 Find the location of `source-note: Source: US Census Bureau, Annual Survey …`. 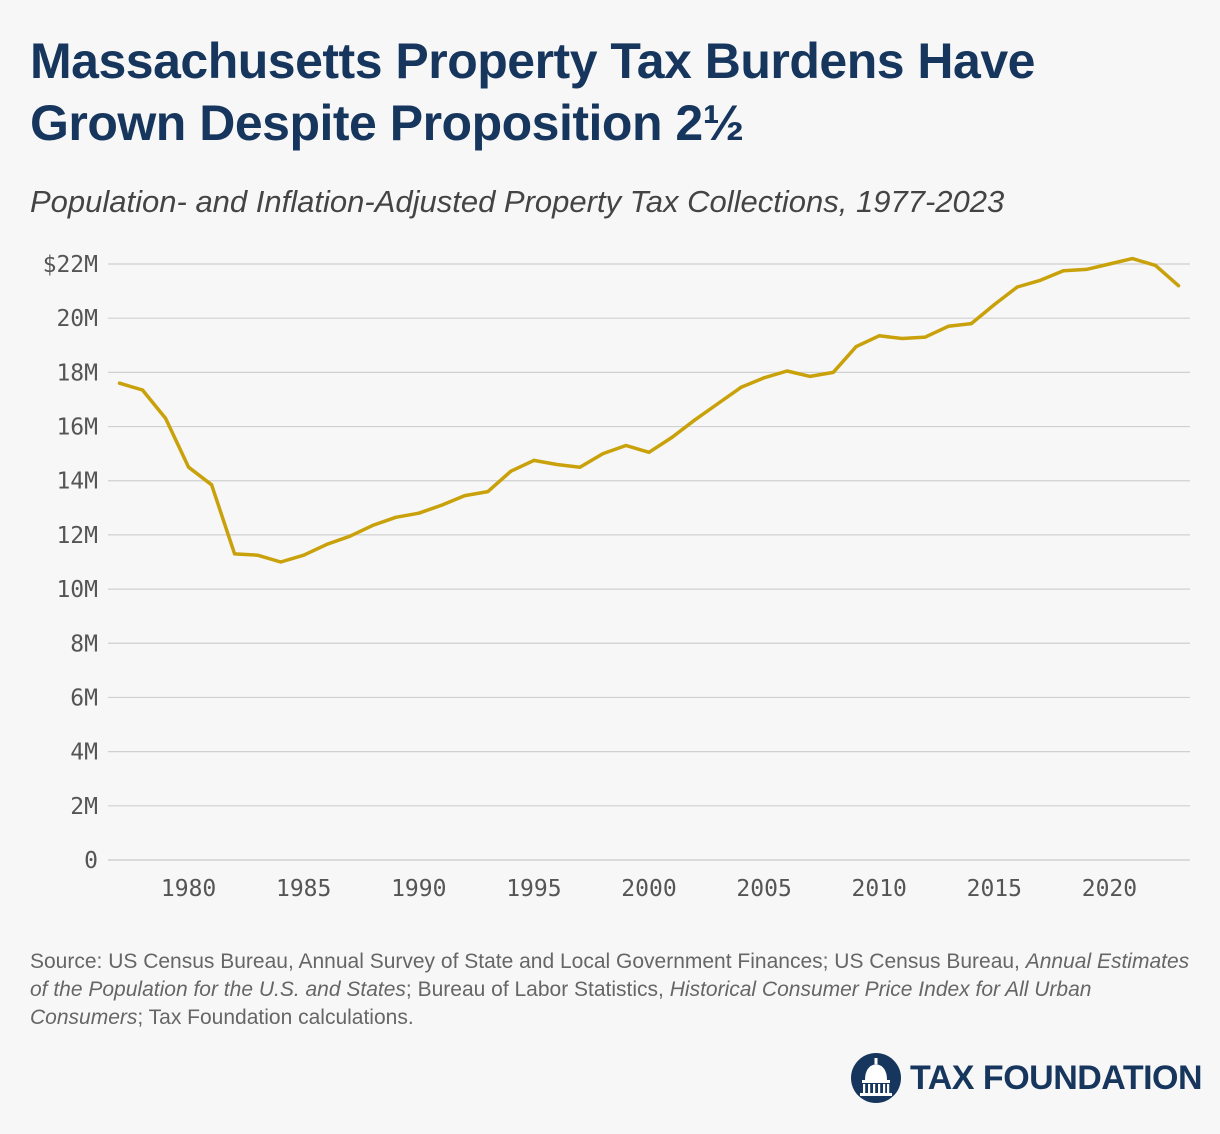

source-note: Source: US Census Bureau, Annual Survey … is located at coordinates (610, 990).